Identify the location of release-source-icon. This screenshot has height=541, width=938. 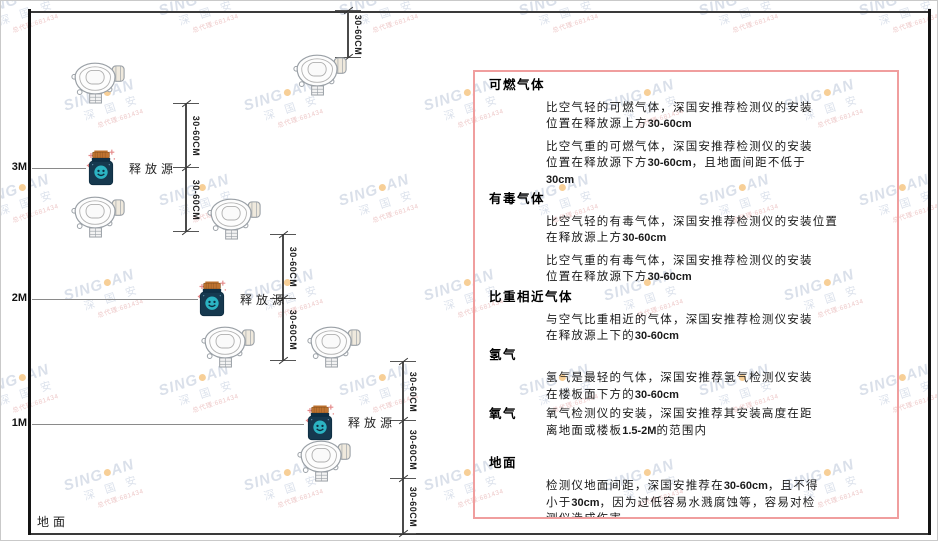
(320, 423).